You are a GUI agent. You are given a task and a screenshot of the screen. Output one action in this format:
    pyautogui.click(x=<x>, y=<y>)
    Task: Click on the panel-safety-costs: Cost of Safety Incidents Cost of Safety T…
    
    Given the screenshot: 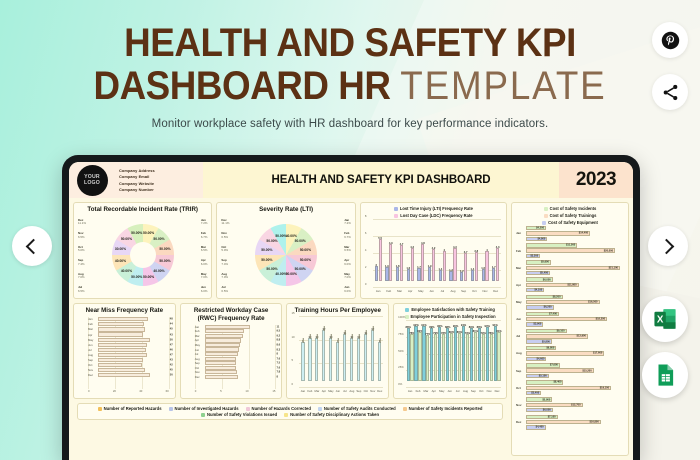 What is the action you would take?
    pyautogui.click(x=570, y=329)
    